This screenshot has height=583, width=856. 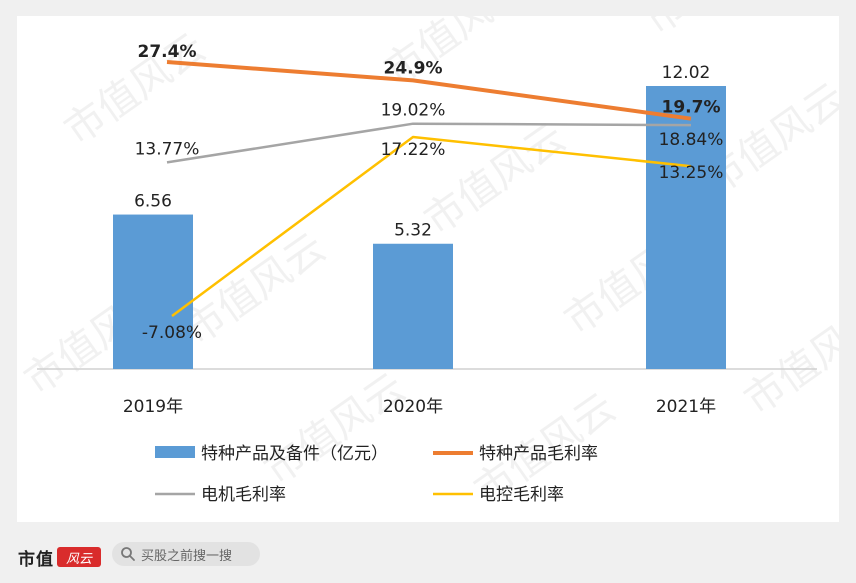 What do you see at coordinates (691, 173) in the screenshot?
I see `line-value-label: 13.25%` at bounding box center [691, 173].